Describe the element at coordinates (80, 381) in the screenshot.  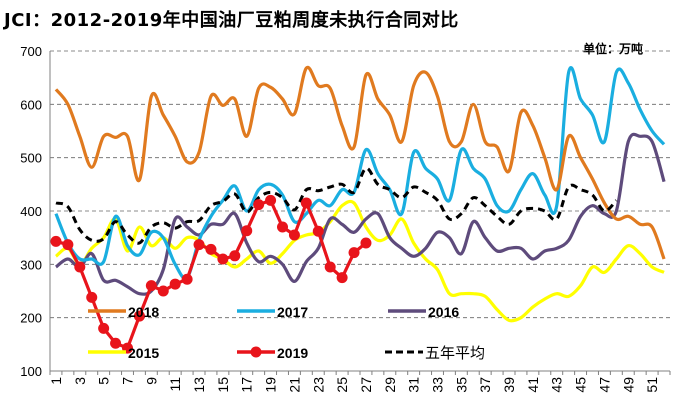
I see `x-tick-label: 3` at that location.